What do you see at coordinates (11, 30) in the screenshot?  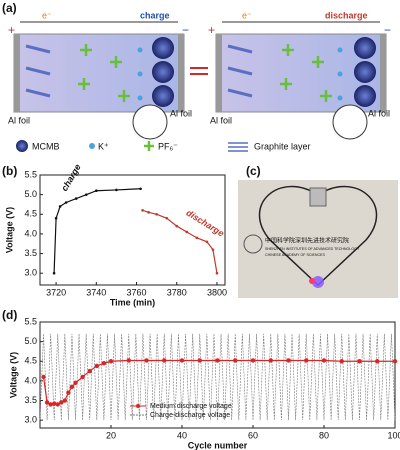 I see `sign: +` at bounding box center [11, 30].